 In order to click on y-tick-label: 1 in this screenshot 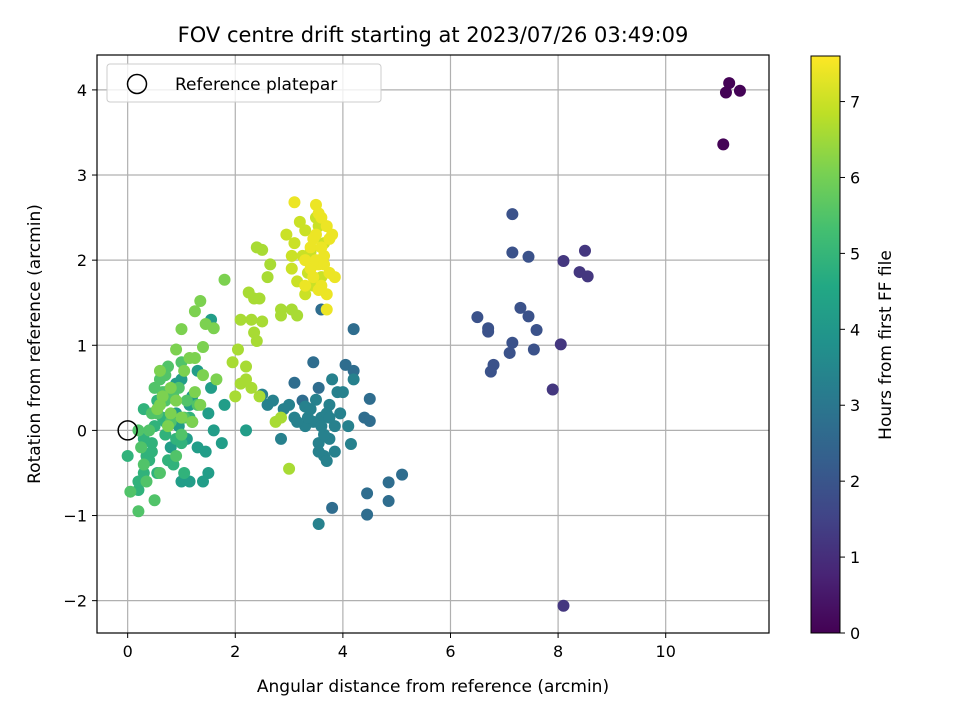, I will do `click(82, 345)`.